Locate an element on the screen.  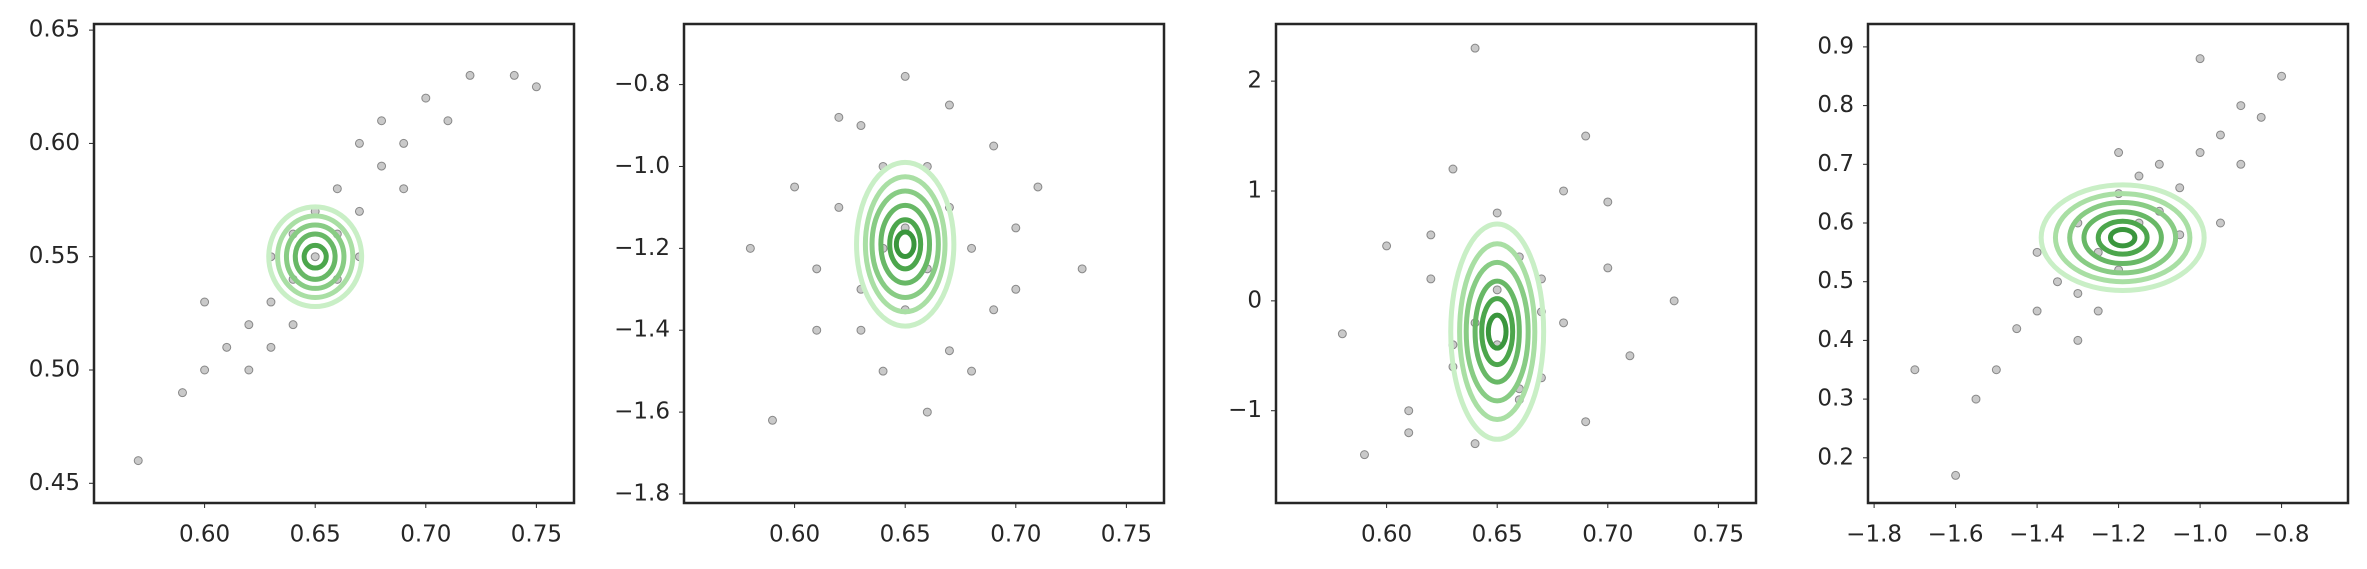
x-tick-label: −1.6 is located at coordinates (1956, 535).